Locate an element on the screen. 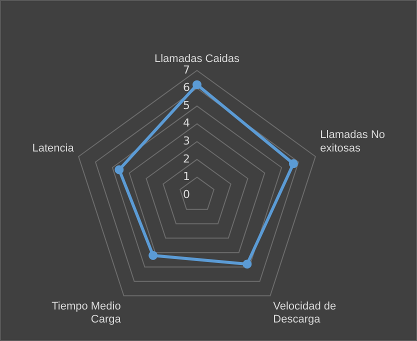 The width and height of the screenshot is (417, 341). y-tick-label: 0 is located at coordinates (186, 194).